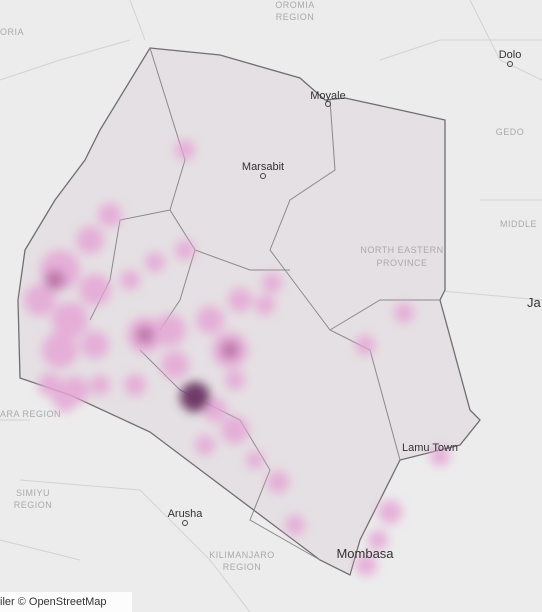  Describe the element at coordinates (365, 553) in the screenshot. I see `city-label: Mombasa` at that location.